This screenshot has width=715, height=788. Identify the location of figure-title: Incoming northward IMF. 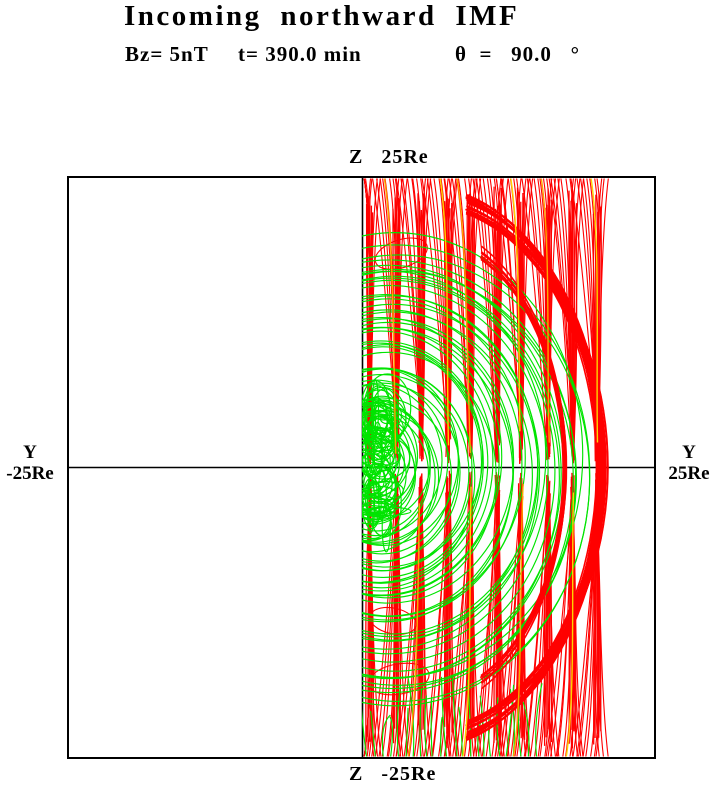
(322, 16).